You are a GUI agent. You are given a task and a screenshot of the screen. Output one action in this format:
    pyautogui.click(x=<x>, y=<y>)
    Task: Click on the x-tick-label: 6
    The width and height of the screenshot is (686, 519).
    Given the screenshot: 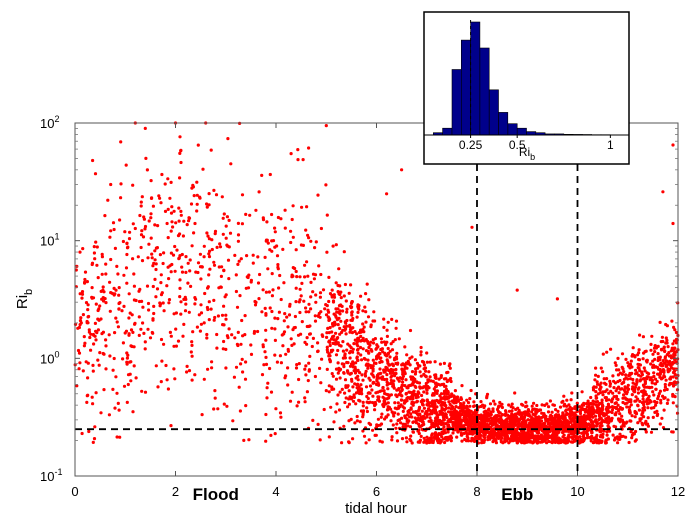 What is the action you would take?
    pyautogui.click(x=376, y=491)
    